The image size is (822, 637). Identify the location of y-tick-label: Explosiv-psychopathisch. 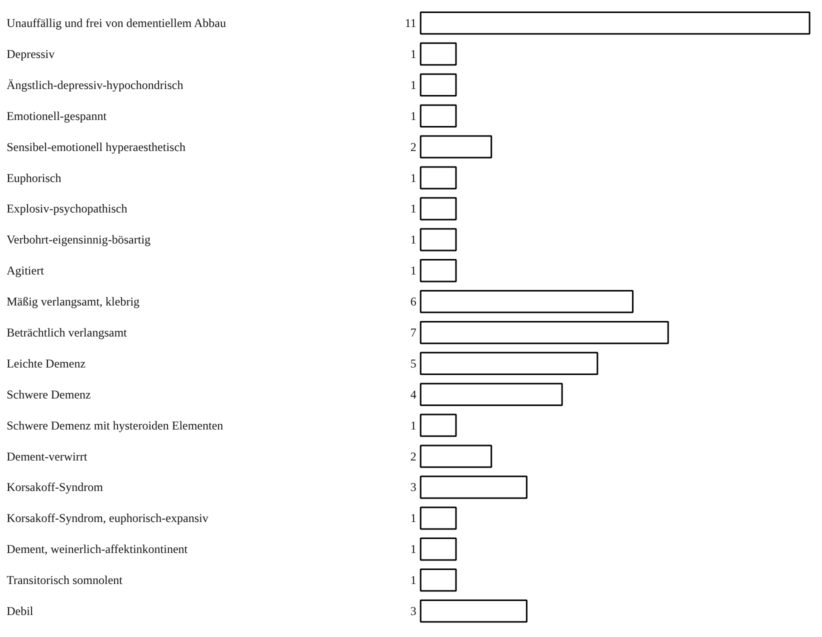
(67, 209).